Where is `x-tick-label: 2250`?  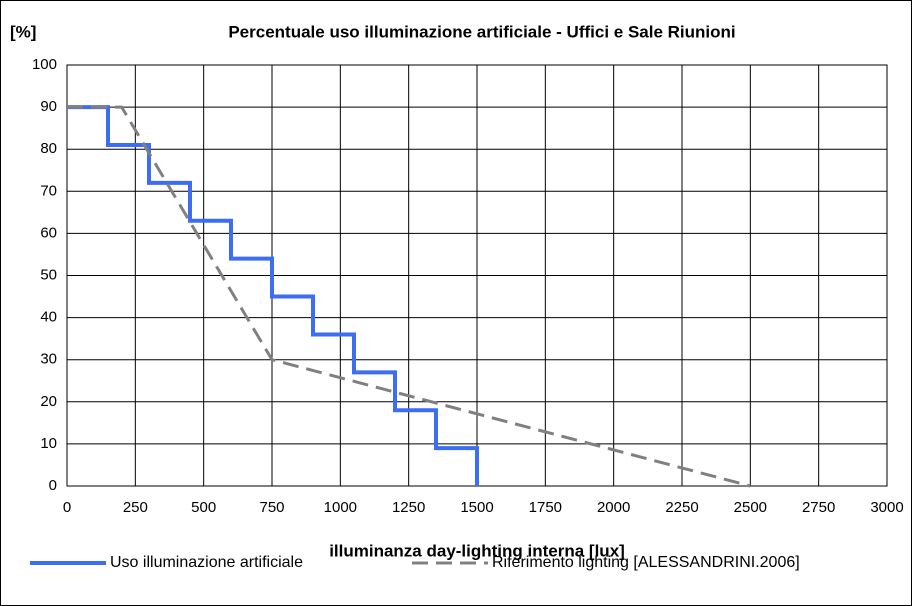
x-tick-label: 2250 is located at coordinates (681, 507).